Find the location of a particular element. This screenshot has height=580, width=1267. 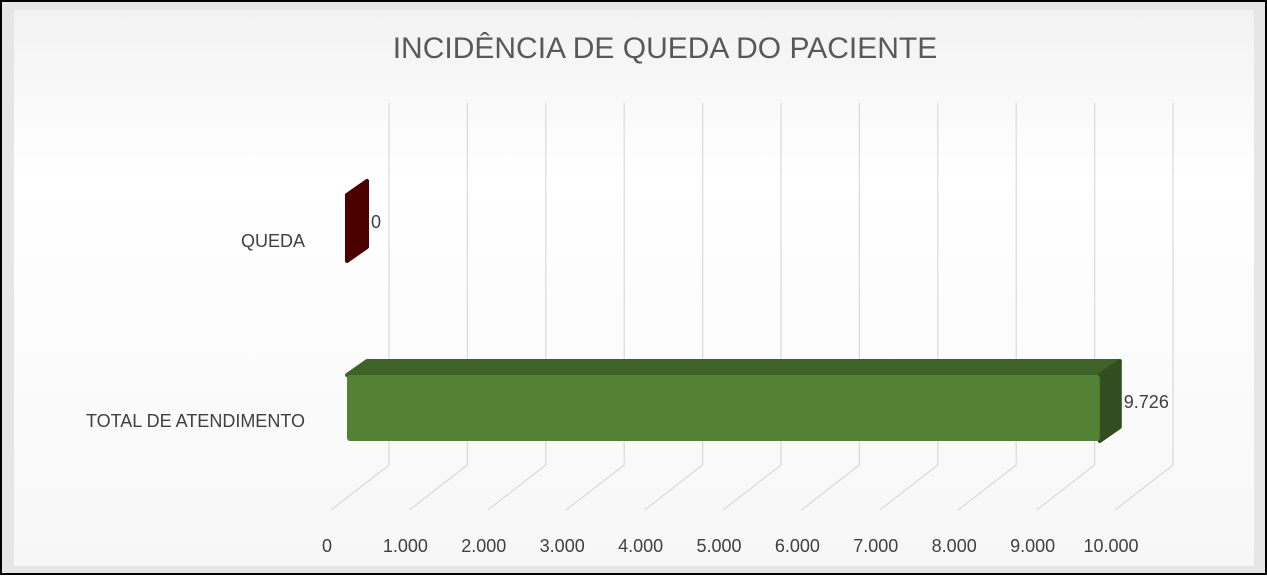

chart-title: INCIDÊNCIA DE QUEDA DO PACIENTE is located at coordinates (665, 48).